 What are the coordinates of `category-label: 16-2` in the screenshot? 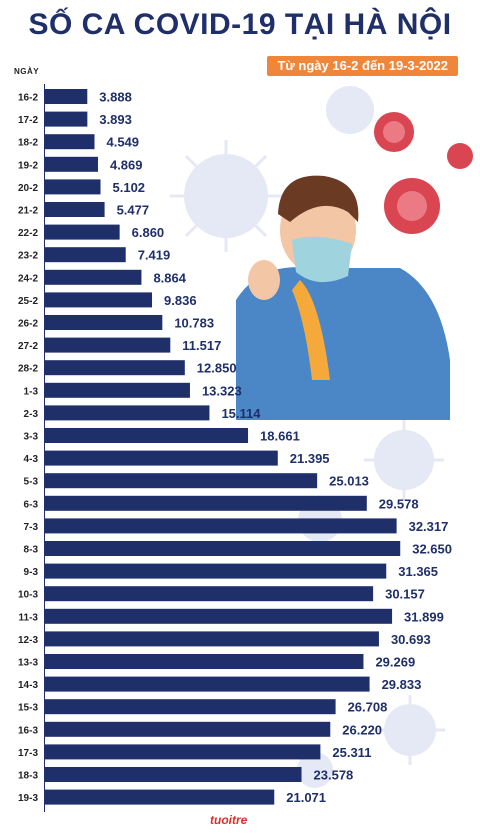 It's located at (28, 98).